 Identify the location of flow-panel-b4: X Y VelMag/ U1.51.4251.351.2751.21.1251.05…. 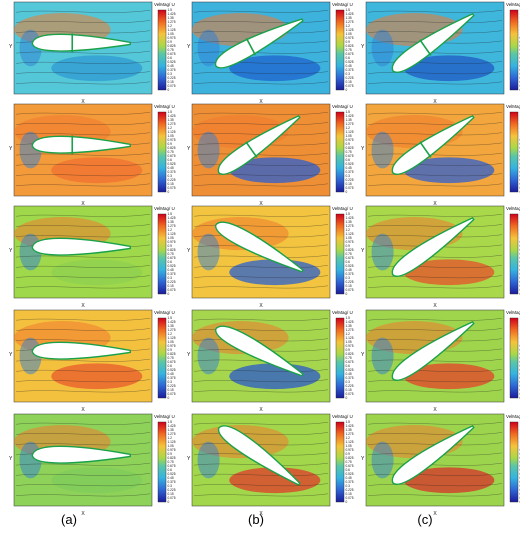
(270, 361).